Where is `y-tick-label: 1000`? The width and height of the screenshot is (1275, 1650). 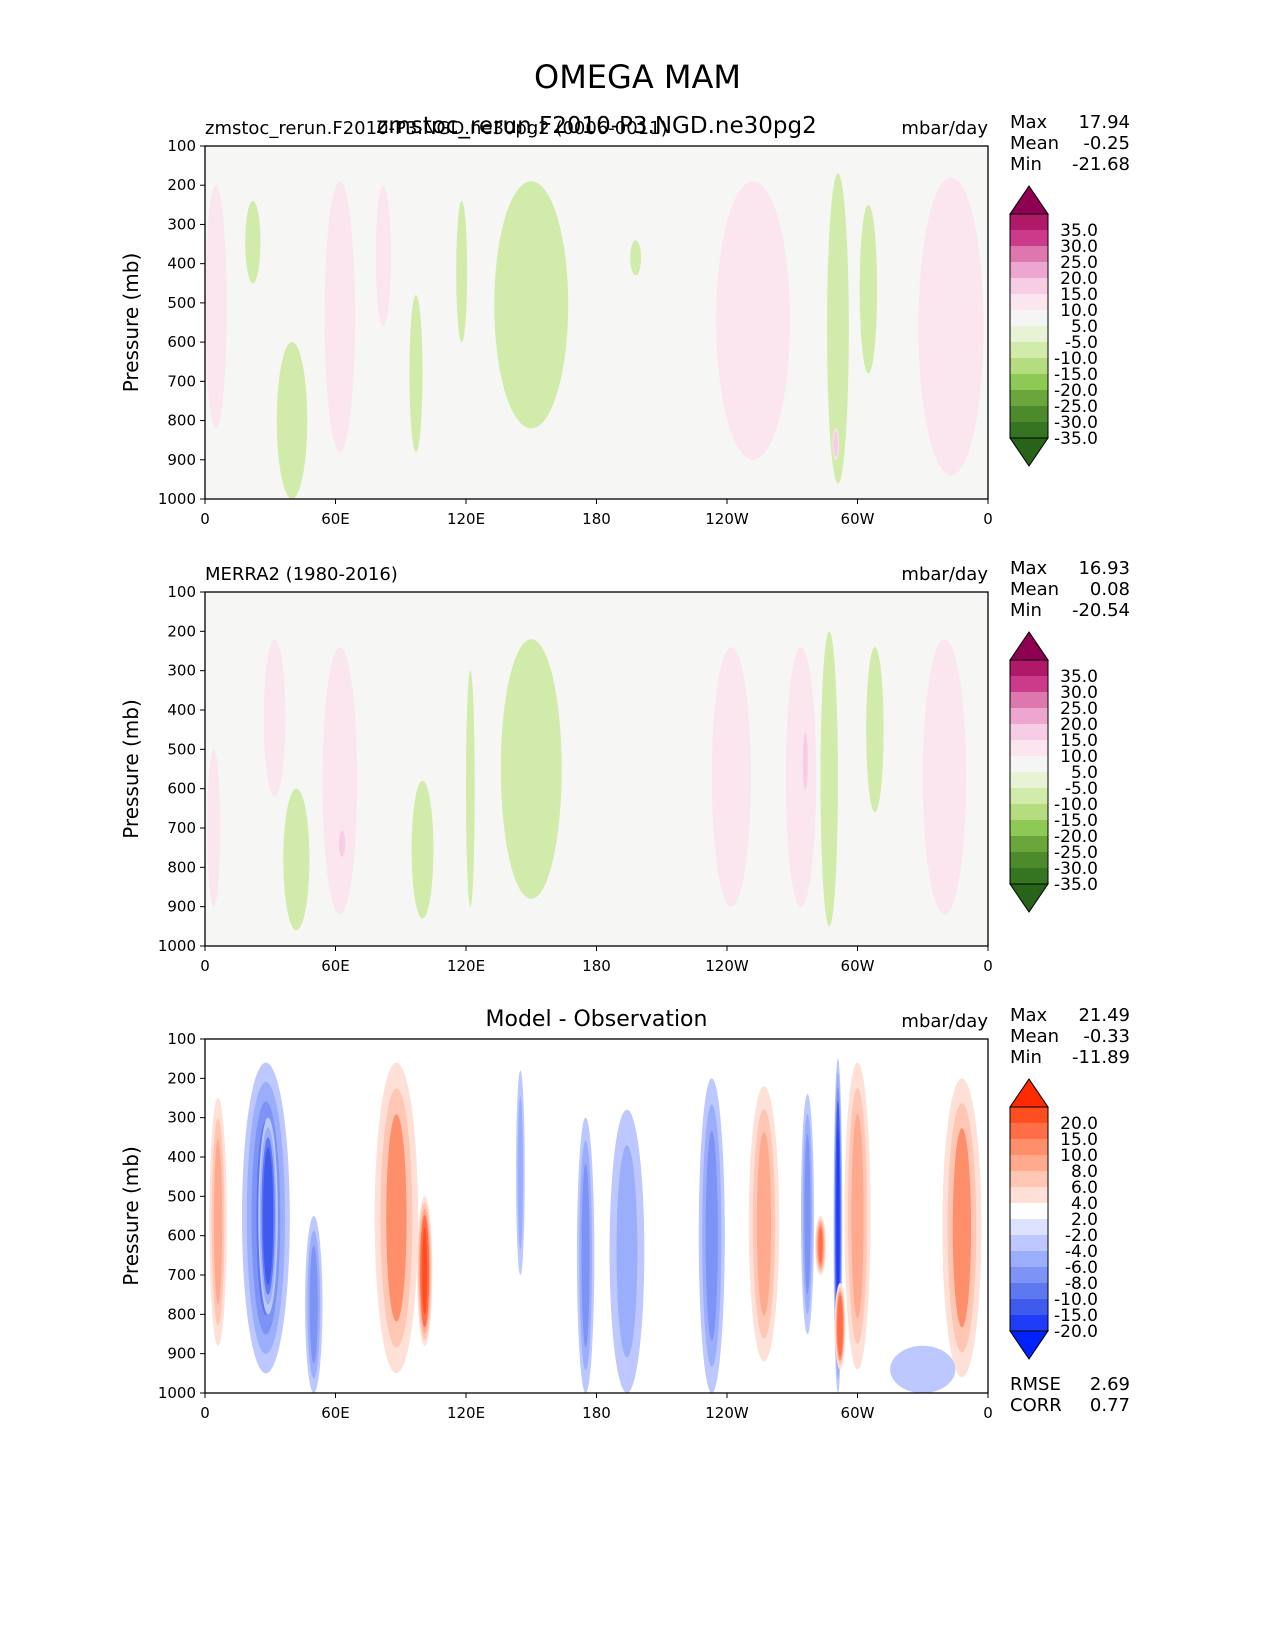 y-tick-label: 1000 is located at coordinates (177, 499).